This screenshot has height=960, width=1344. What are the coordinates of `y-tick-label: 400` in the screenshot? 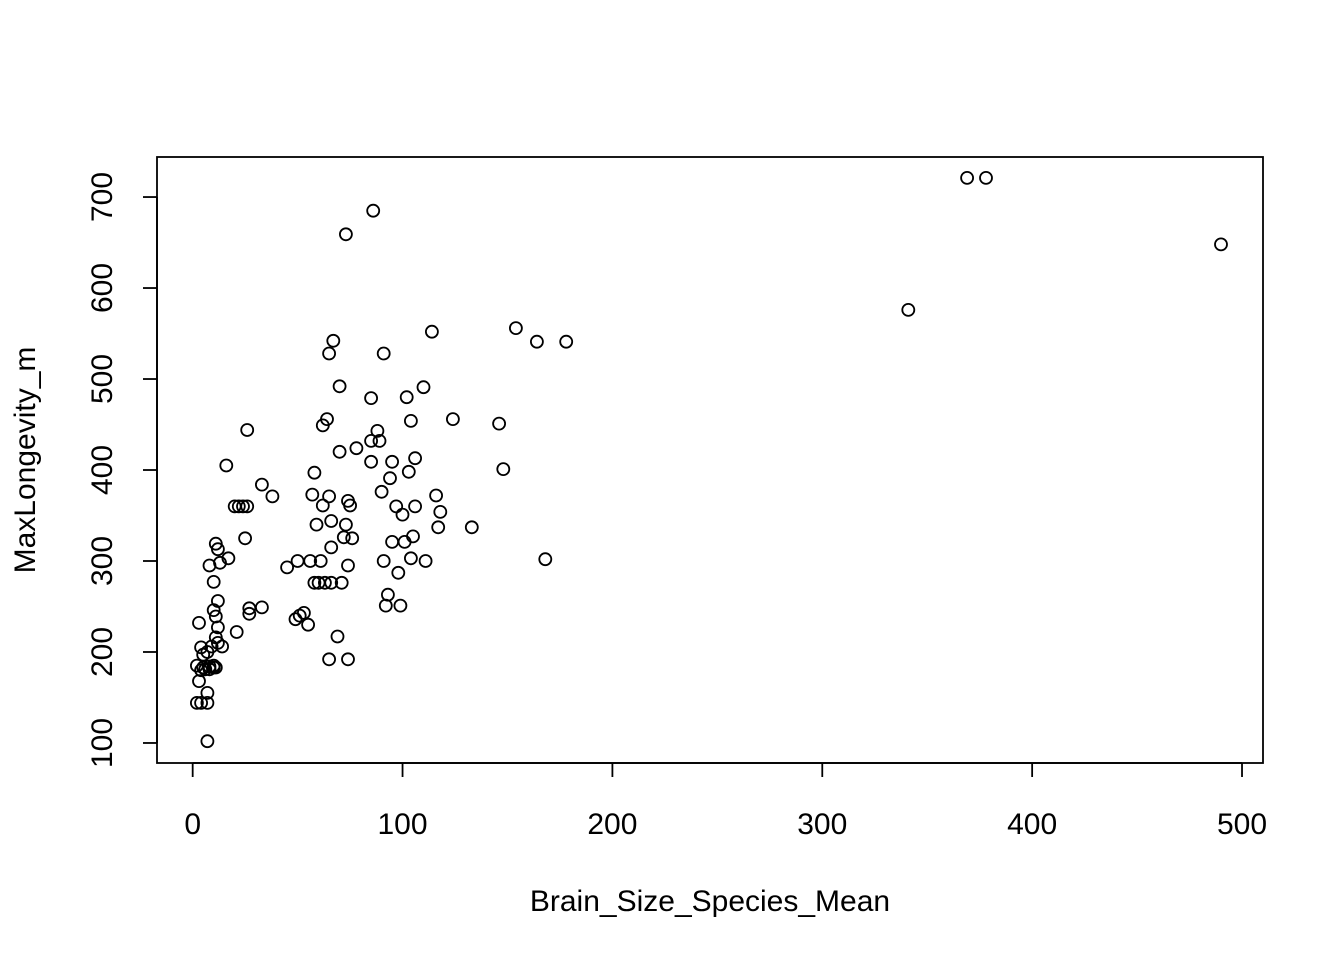 It's located at (102, 470).